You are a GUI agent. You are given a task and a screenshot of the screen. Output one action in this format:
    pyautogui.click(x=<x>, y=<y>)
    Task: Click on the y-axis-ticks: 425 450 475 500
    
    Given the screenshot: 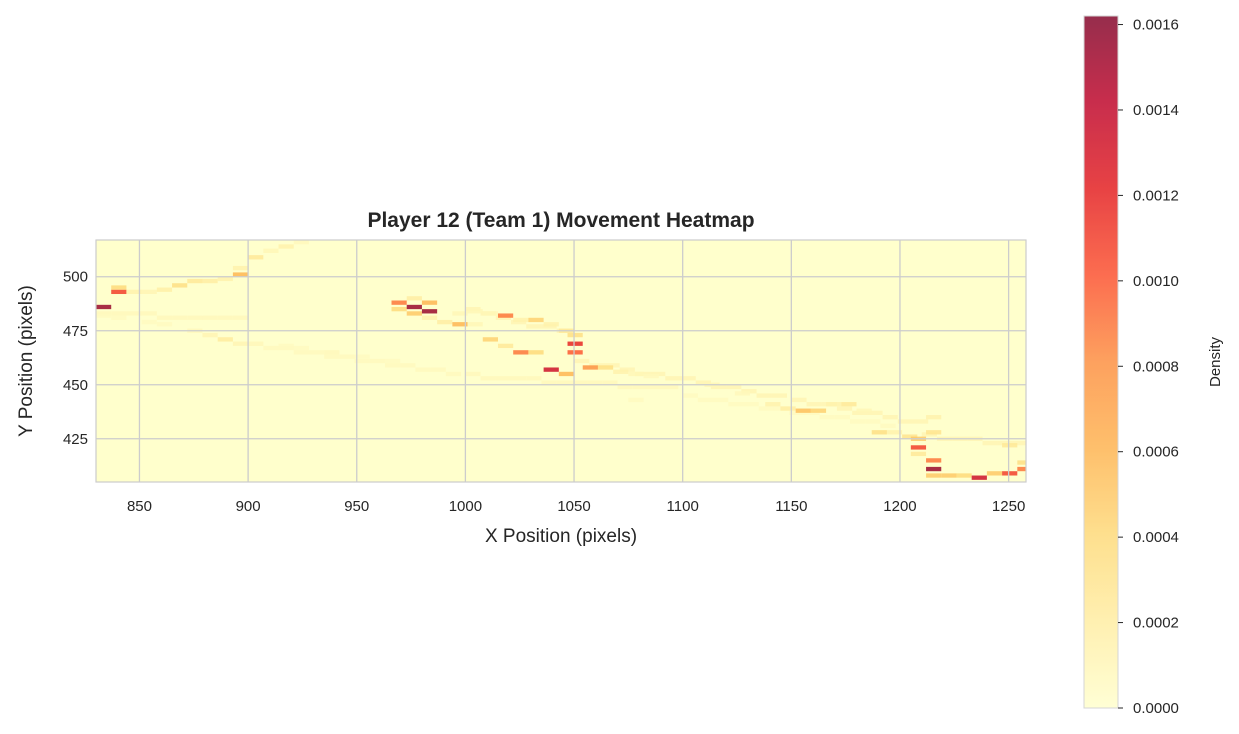 What is the action you would take?
    pyautogui.click(x=75, y=358)
    